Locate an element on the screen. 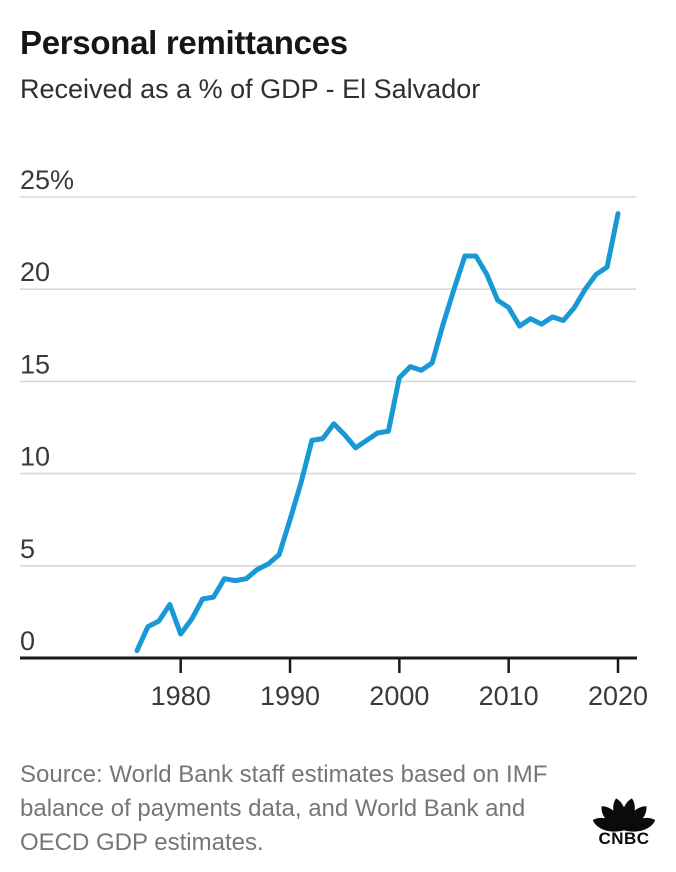 The height and width of the screenshot is (872, 676). y-axis-label: 10 is located at coordinates (35, 457).